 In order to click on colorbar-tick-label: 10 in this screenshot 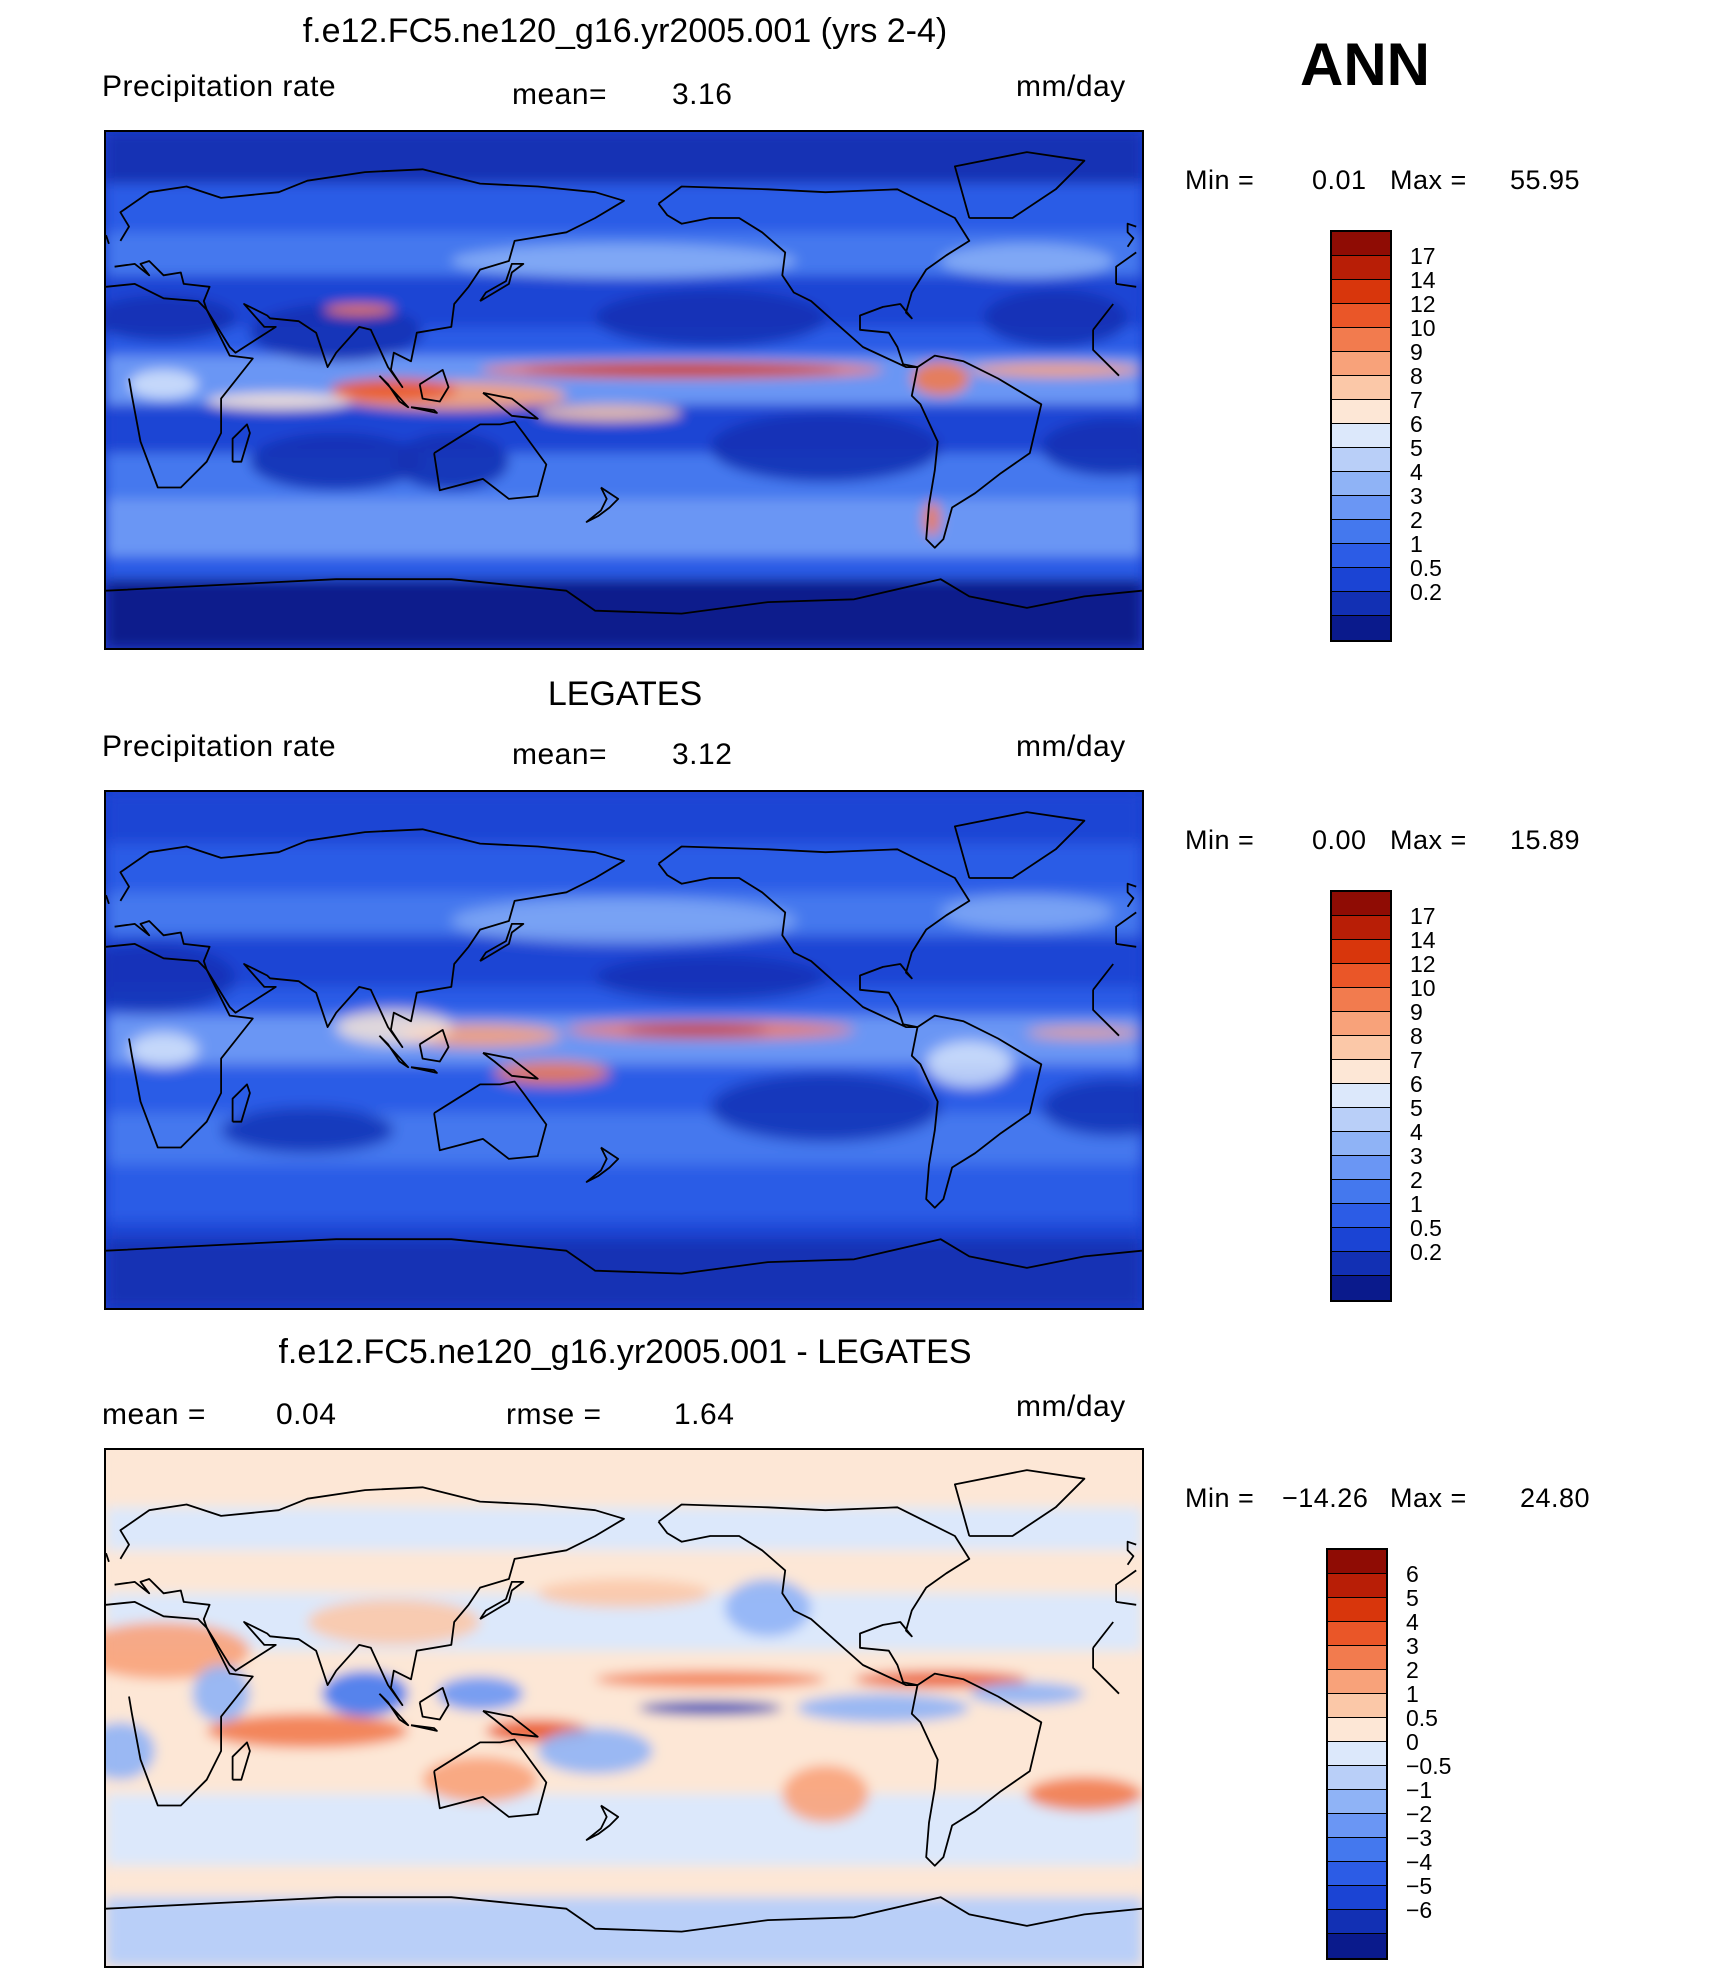, I will do `click(1423, 328)`.